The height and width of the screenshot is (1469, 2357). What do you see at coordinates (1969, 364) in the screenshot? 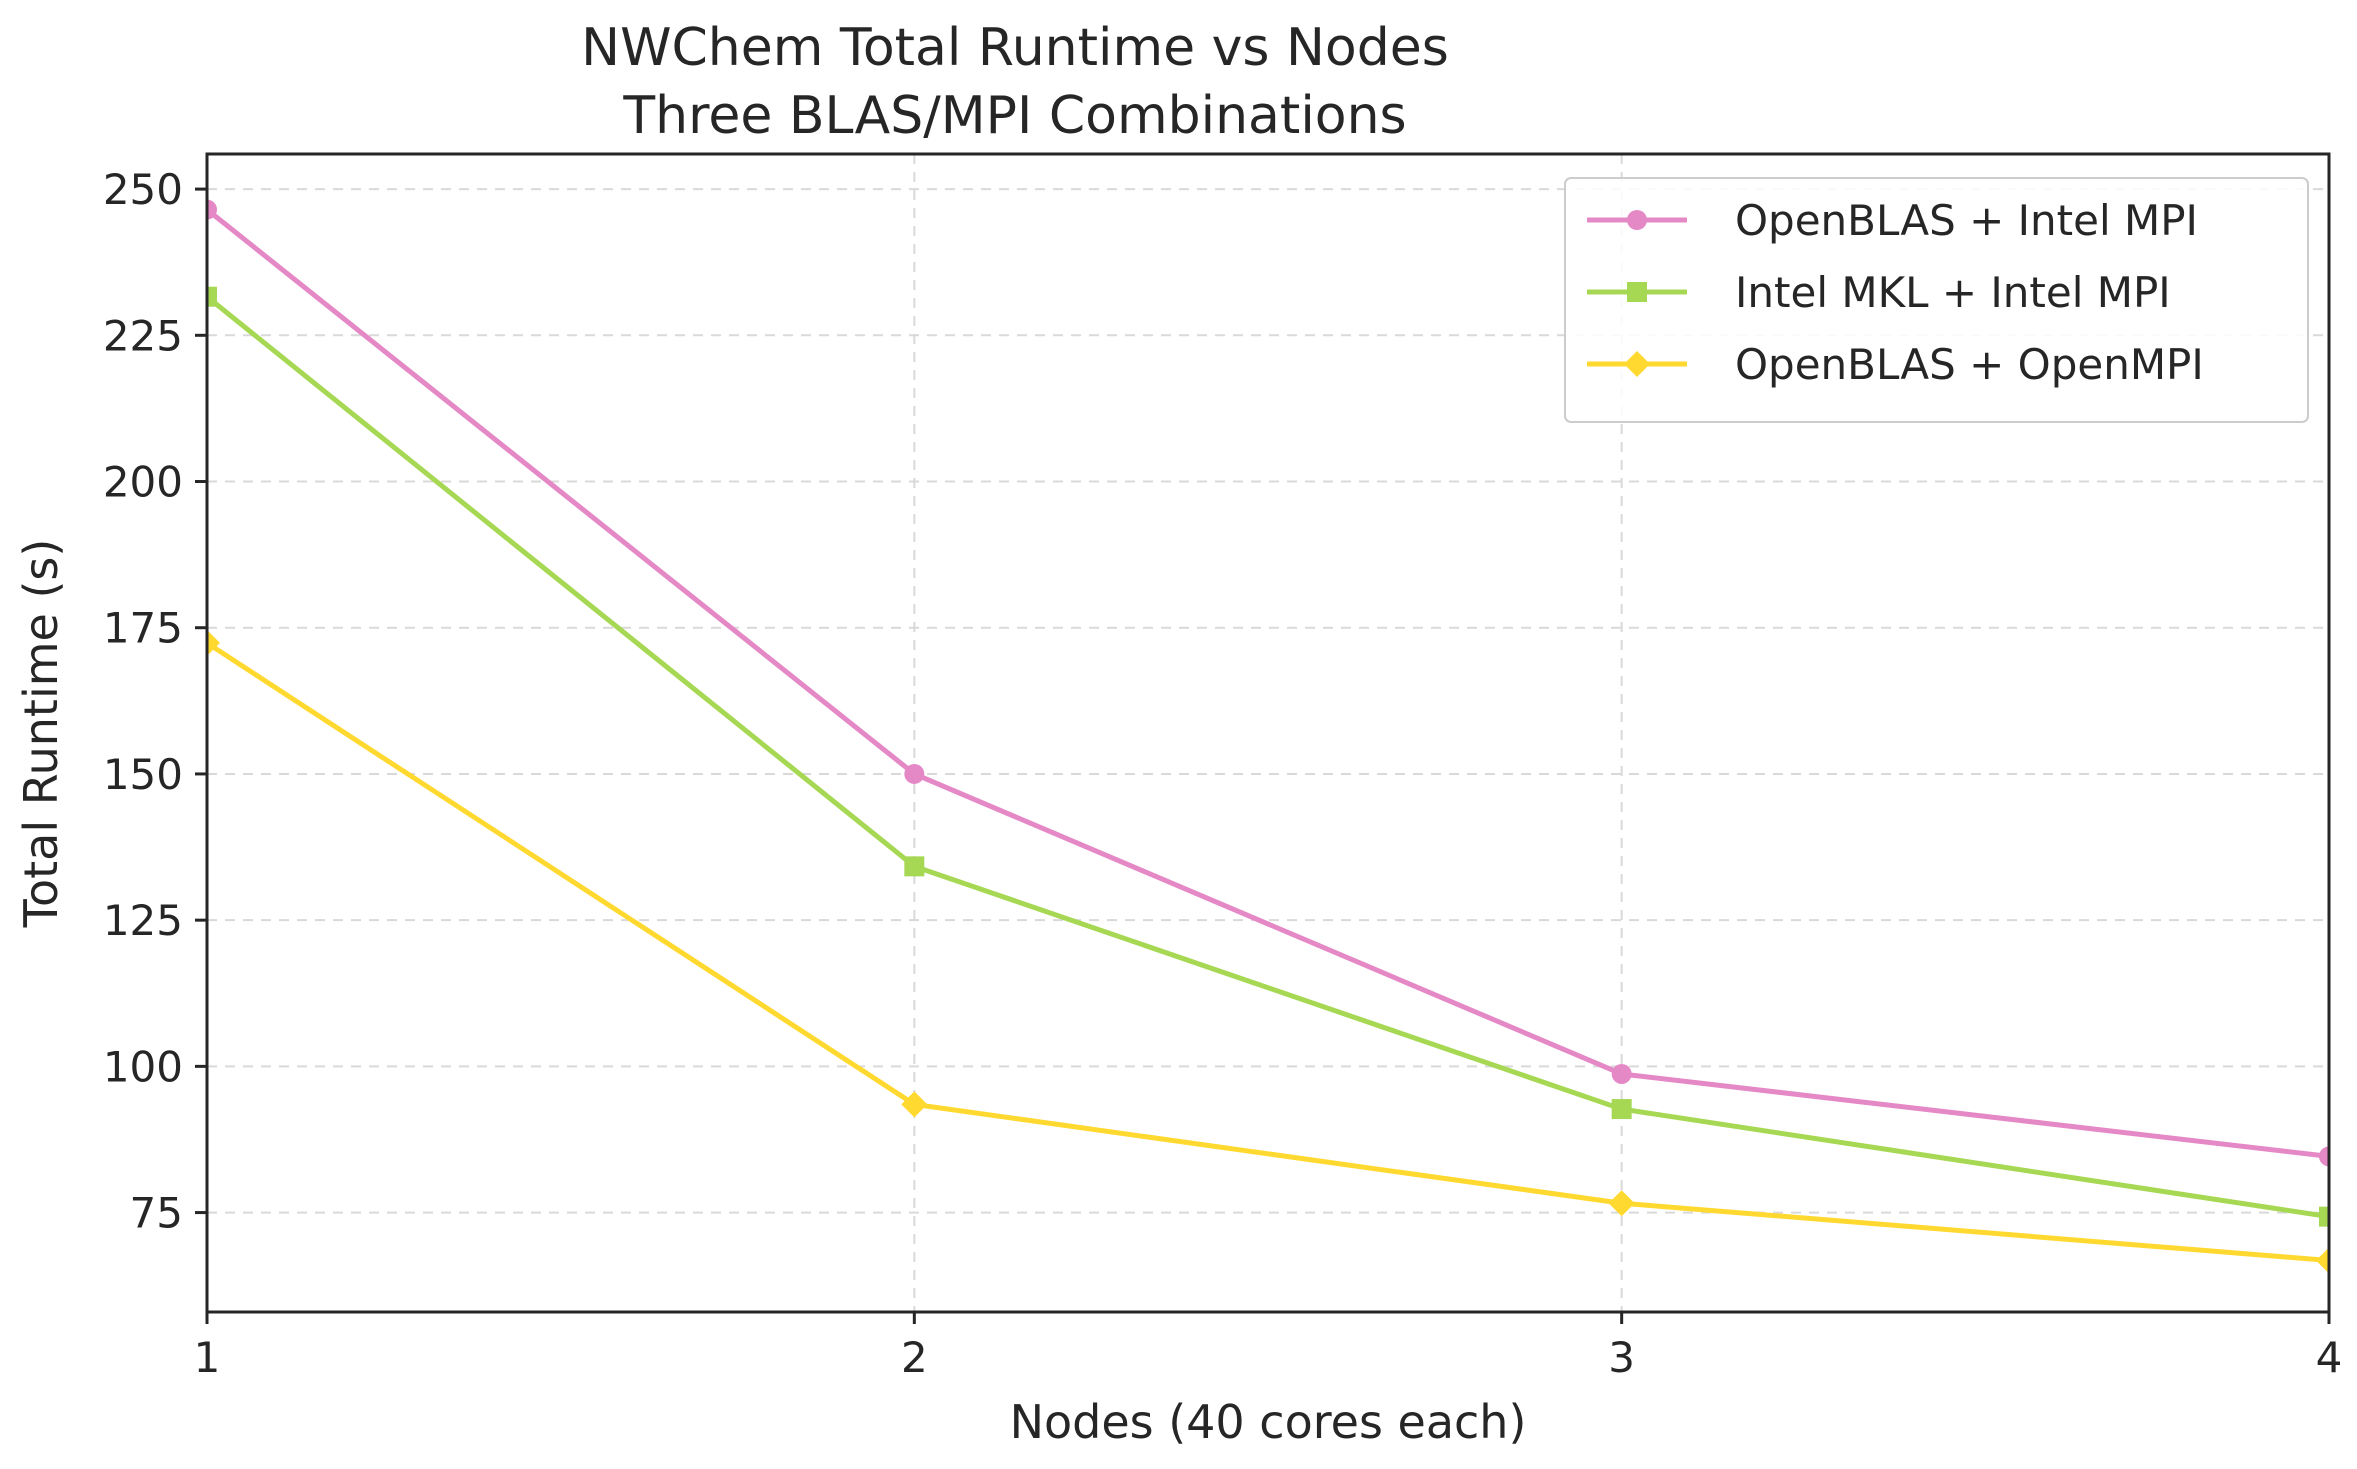
I see `legend-label: OpenBLAS + OpenMPI` at bounding box center [1969, 364].